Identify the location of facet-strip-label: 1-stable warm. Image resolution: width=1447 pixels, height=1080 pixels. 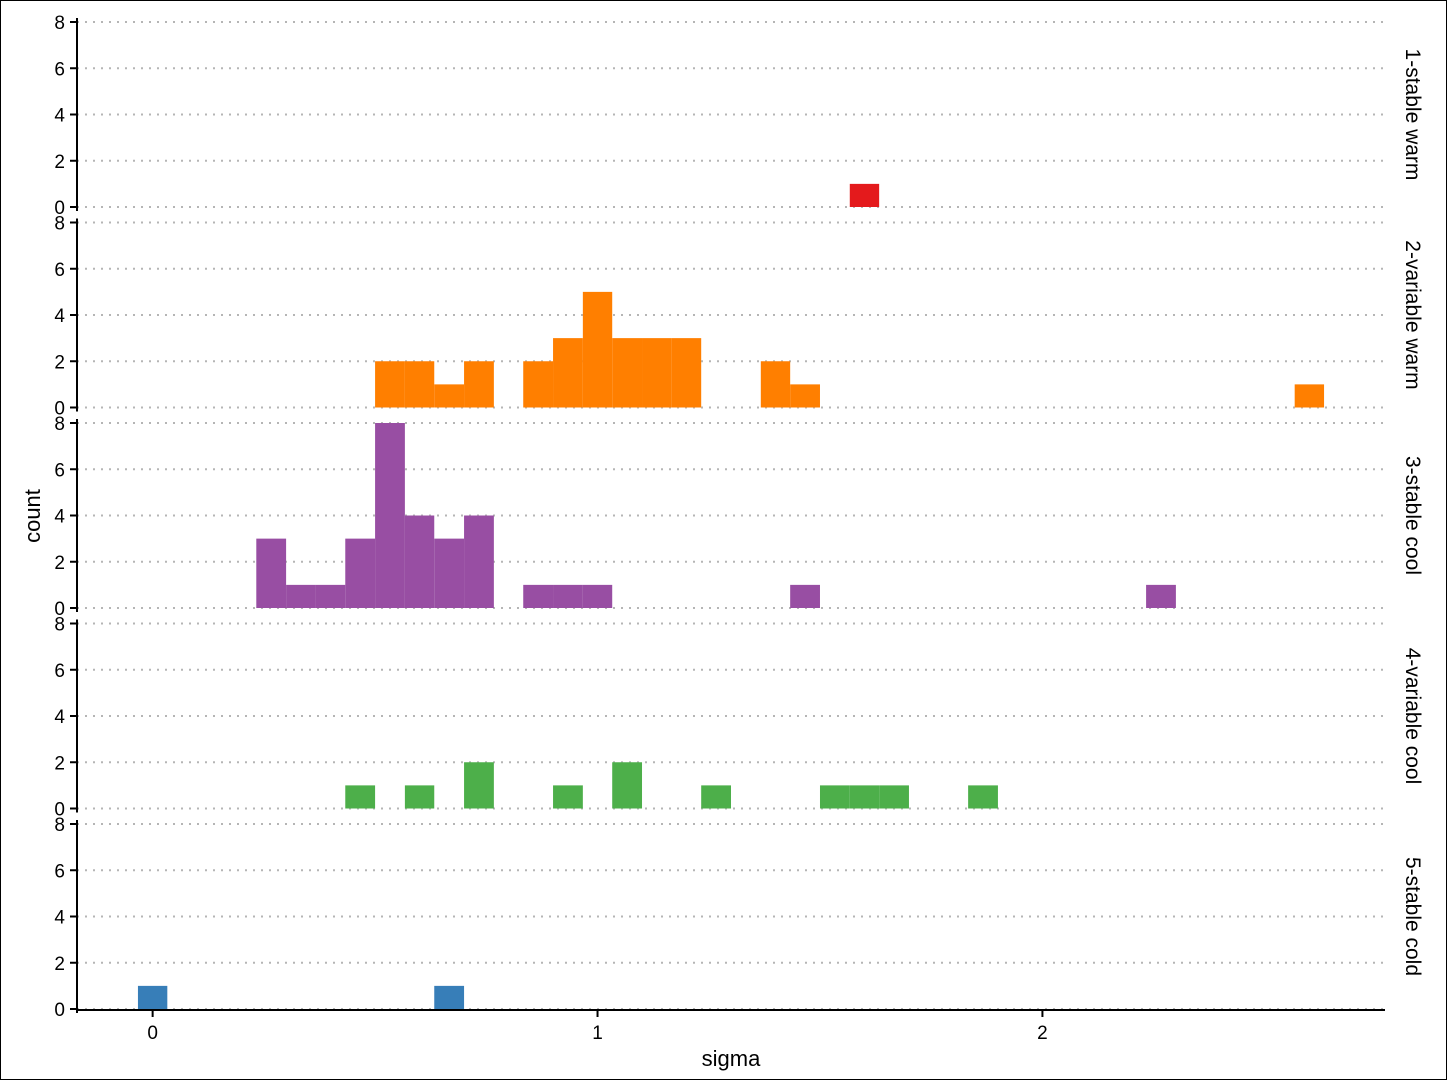
(1412, 115).